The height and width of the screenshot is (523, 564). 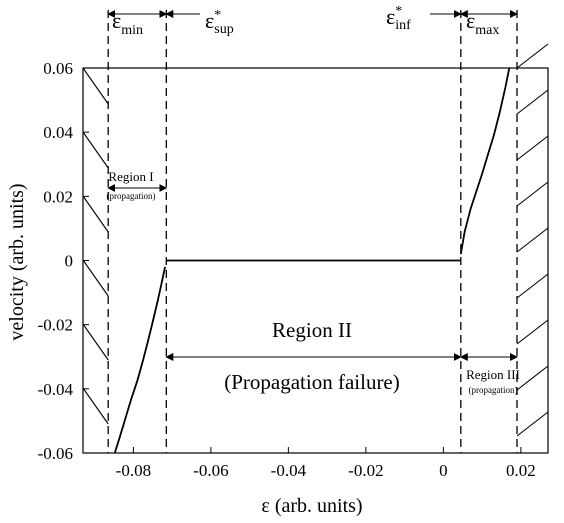 What do you see at coordinates (312, 330) in the screenshot?
I see `region2-title: Region II` at bounding box center [312, 330].